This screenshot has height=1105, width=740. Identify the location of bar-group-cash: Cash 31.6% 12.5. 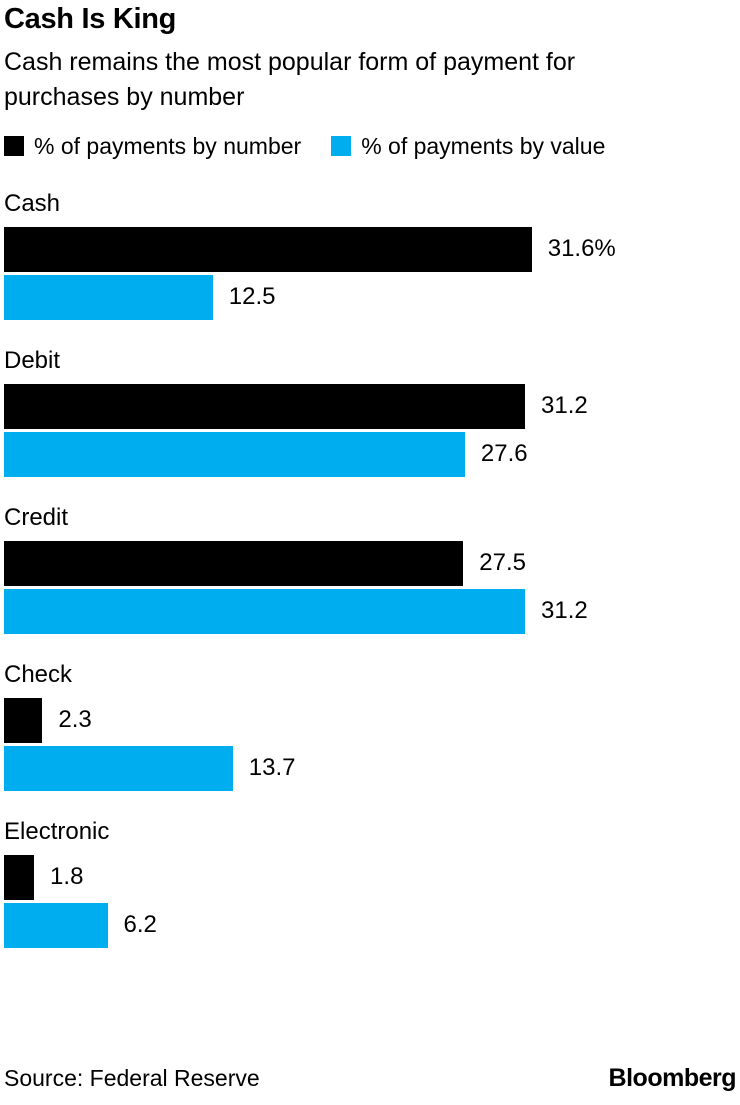
(370, 254).